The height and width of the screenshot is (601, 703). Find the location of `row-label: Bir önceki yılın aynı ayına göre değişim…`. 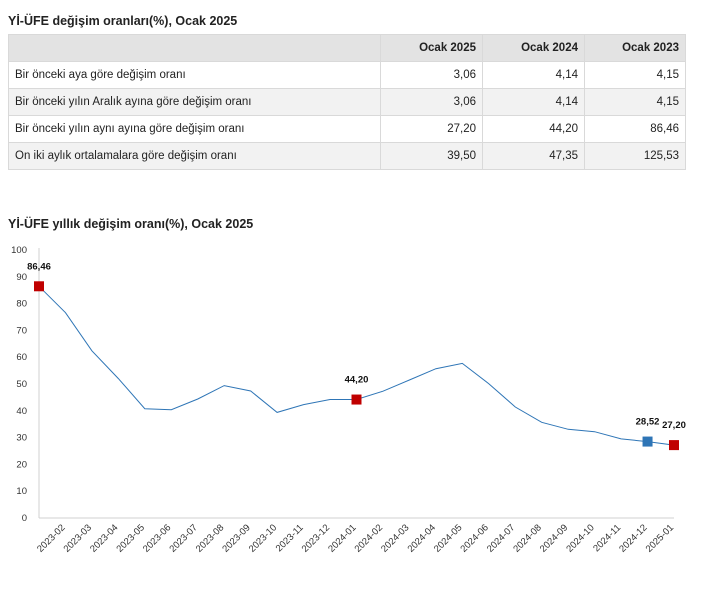

row-label: Bir önceki yılın aynı ayına göre değişim… is located at coordinates (194, 129).